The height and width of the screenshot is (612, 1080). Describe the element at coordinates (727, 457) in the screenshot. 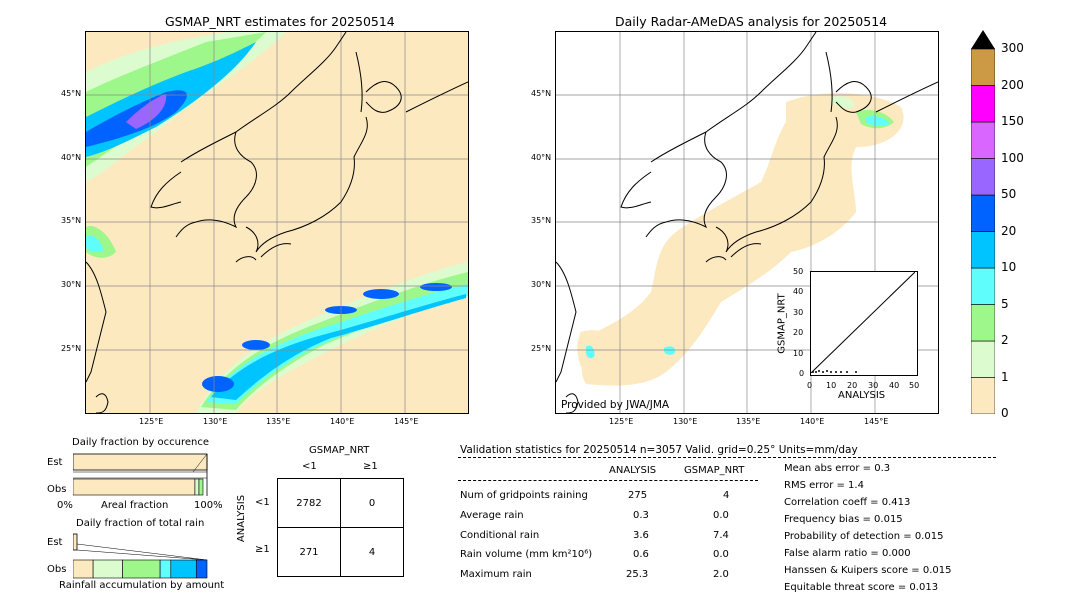

I see `validation-divider` at that location.